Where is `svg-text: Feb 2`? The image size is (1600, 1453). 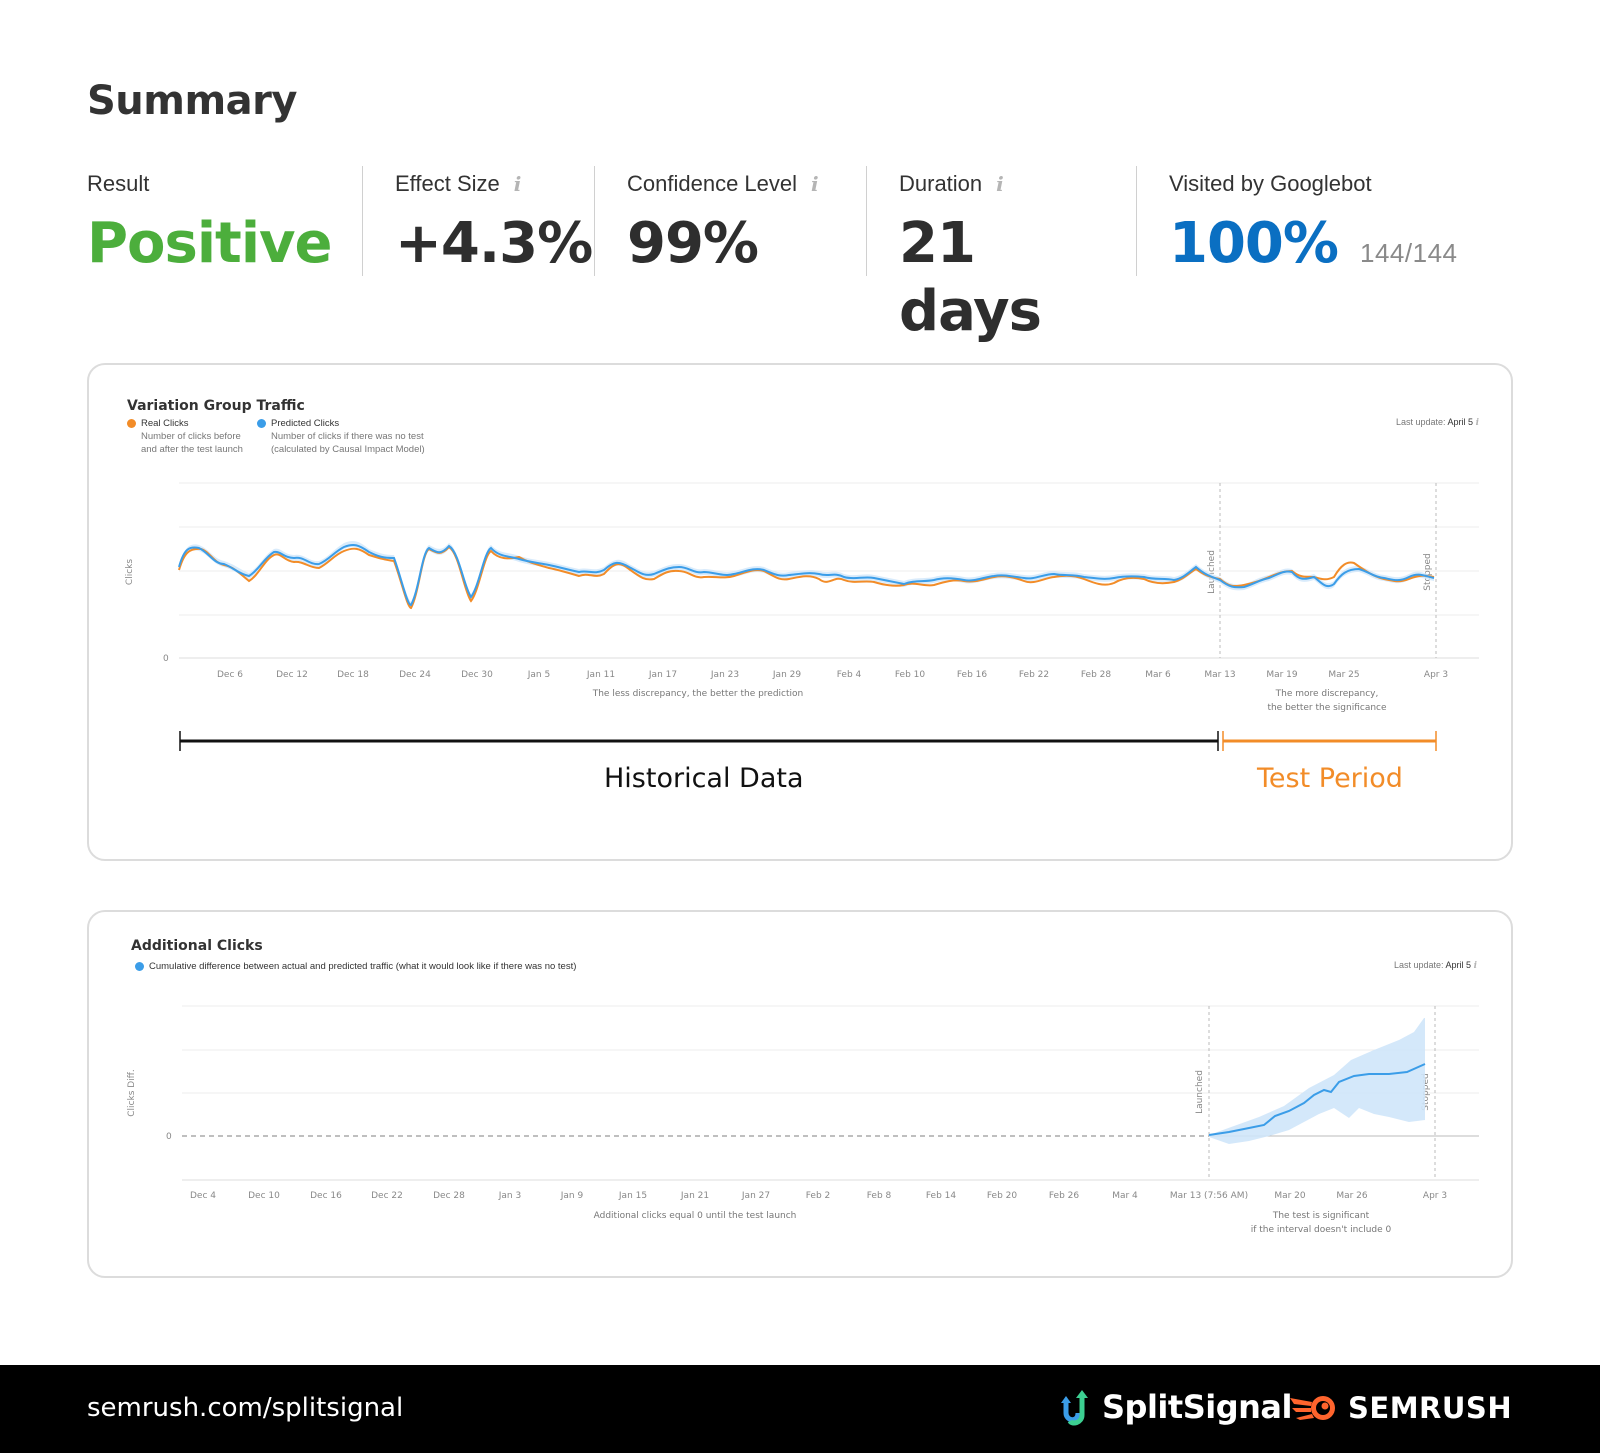 svg-text: Feb 2 is located at coordinates (818, 1196).